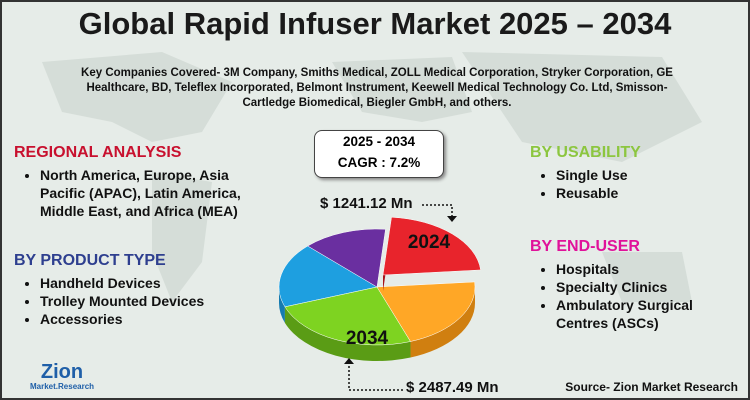 The width and height of the screenshot is (750, 400). Describe the element at coordinates (379, 154) in the screenshot. I see `cagr-box: 2025 - 2034 CAGR : 7.2%` at that location.